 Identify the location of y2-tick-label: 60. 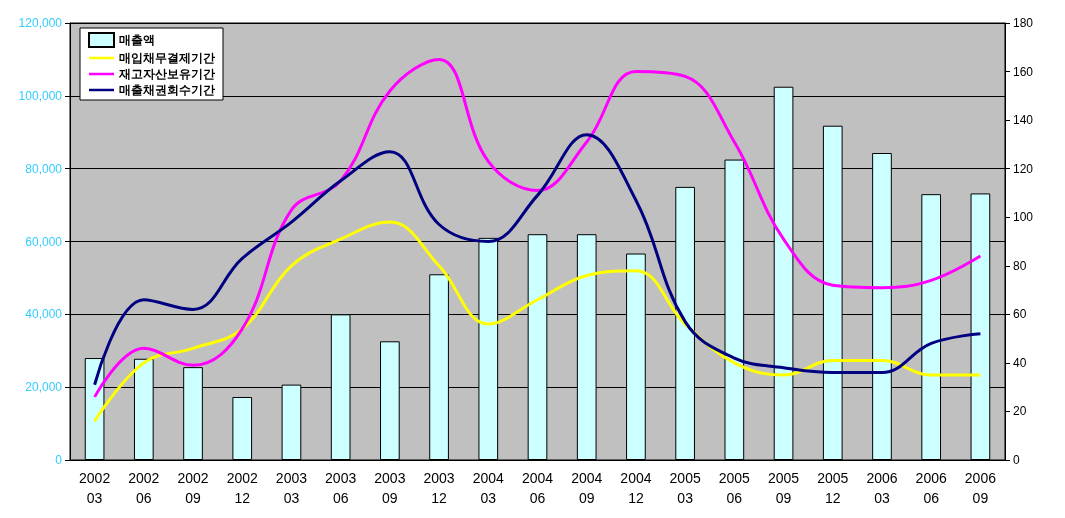
(1020, 314).